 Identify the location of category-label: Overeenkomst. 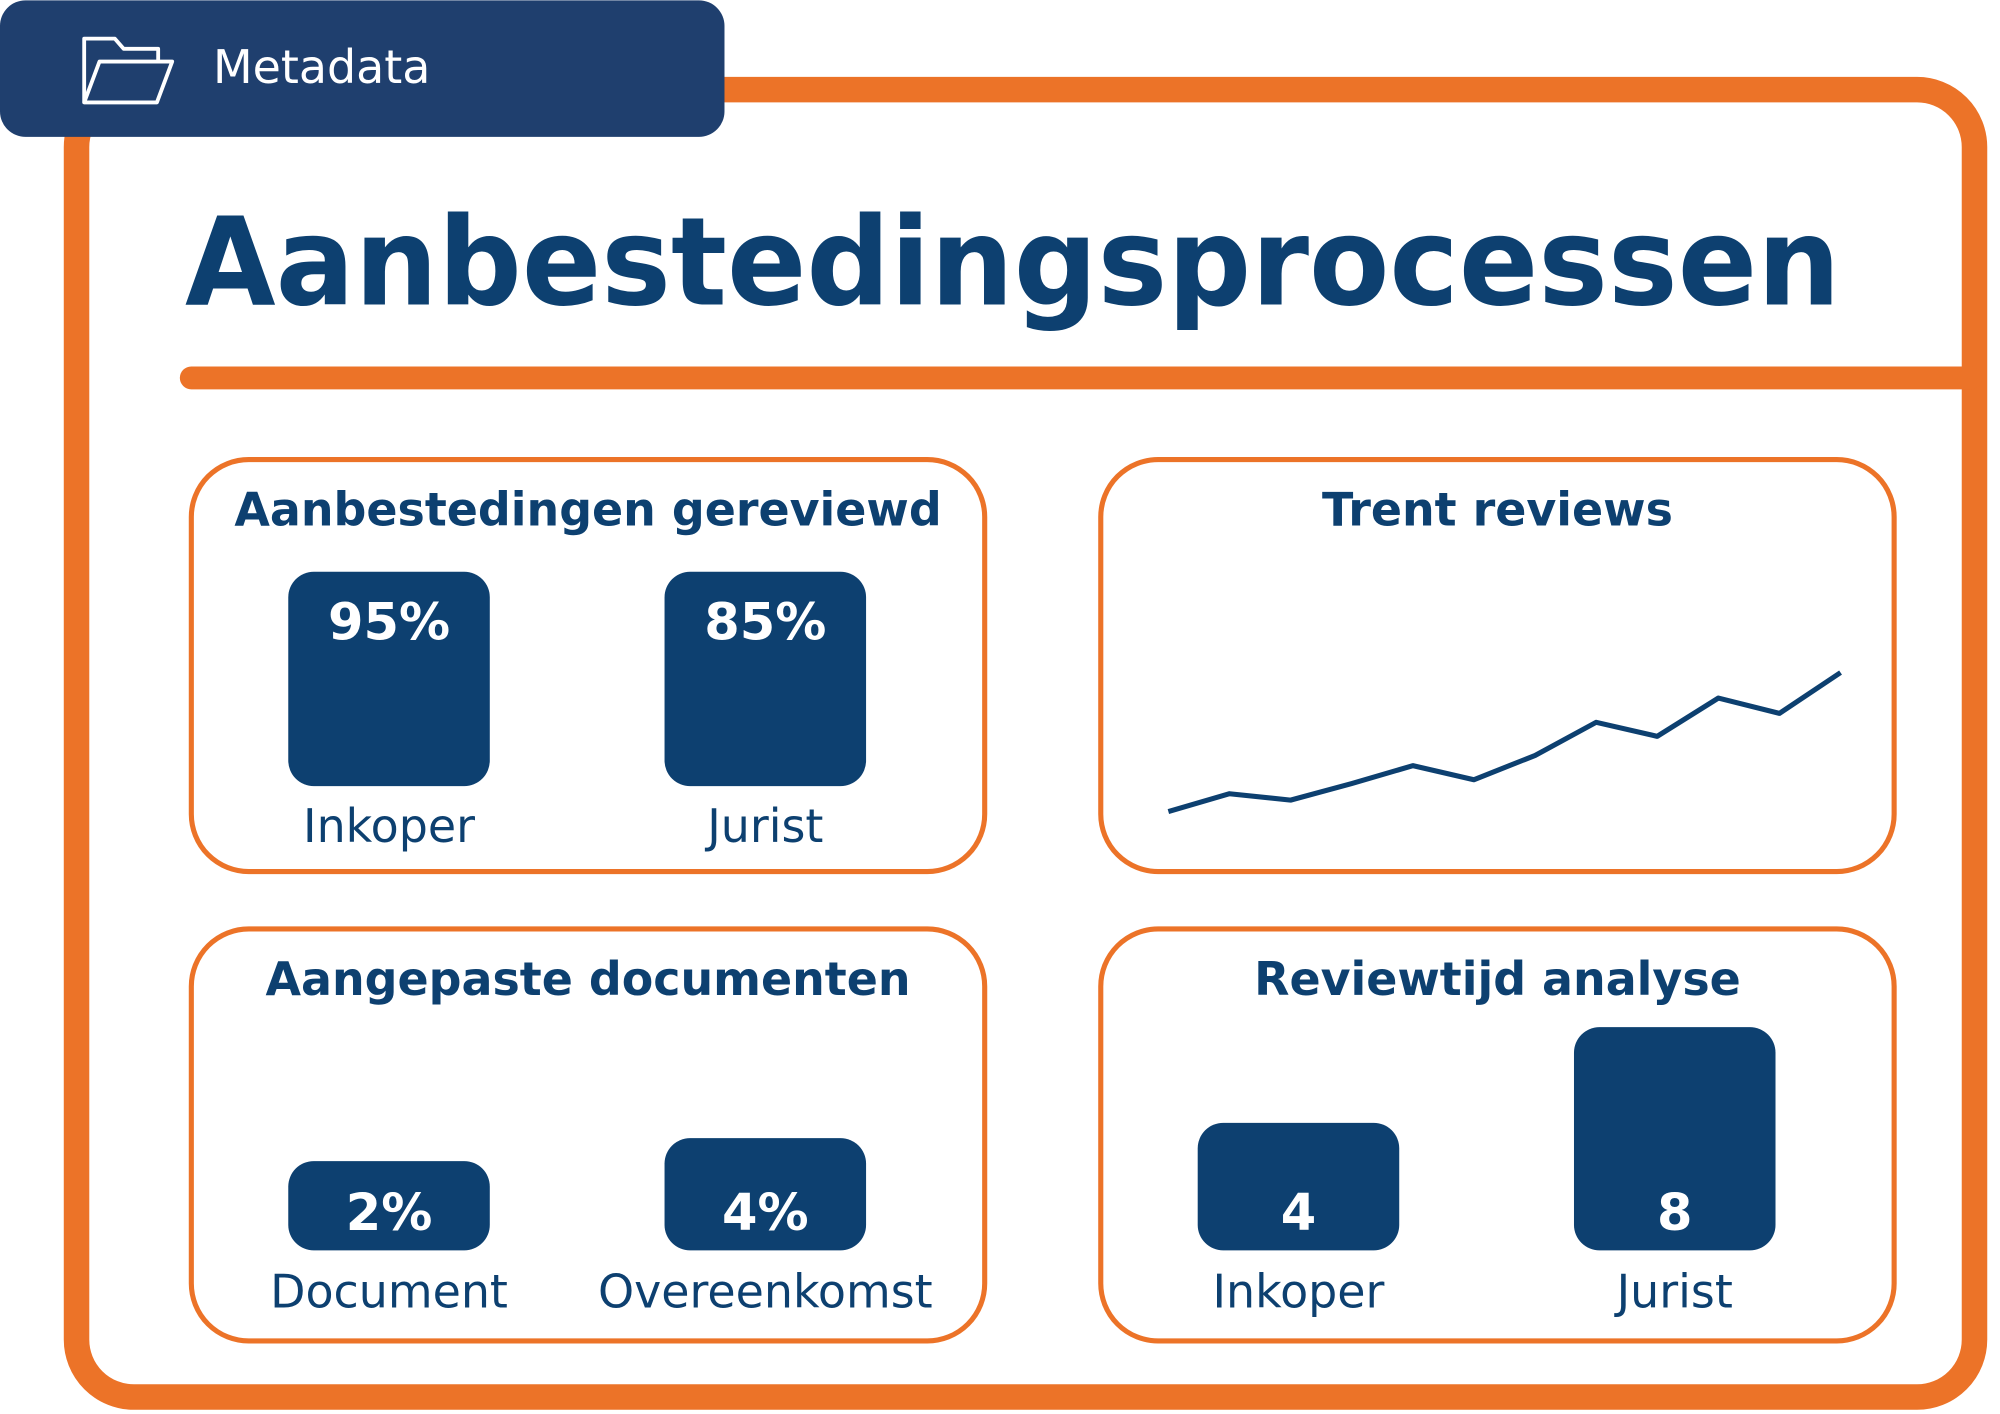
(765, 1292).